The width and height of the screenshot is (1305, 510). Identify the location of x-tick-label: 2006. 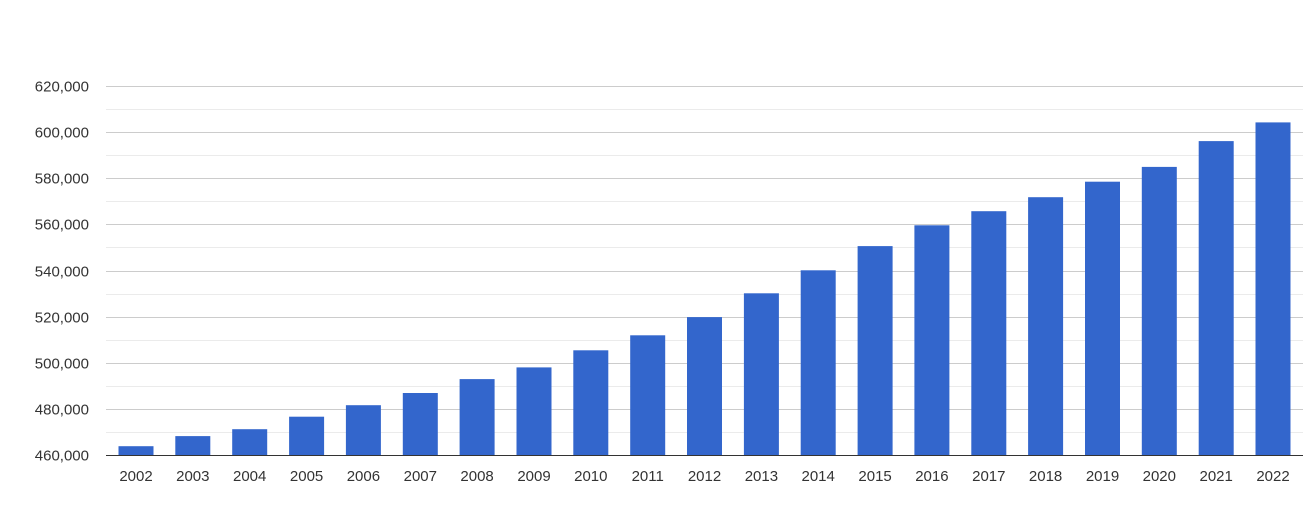
(363, 476).